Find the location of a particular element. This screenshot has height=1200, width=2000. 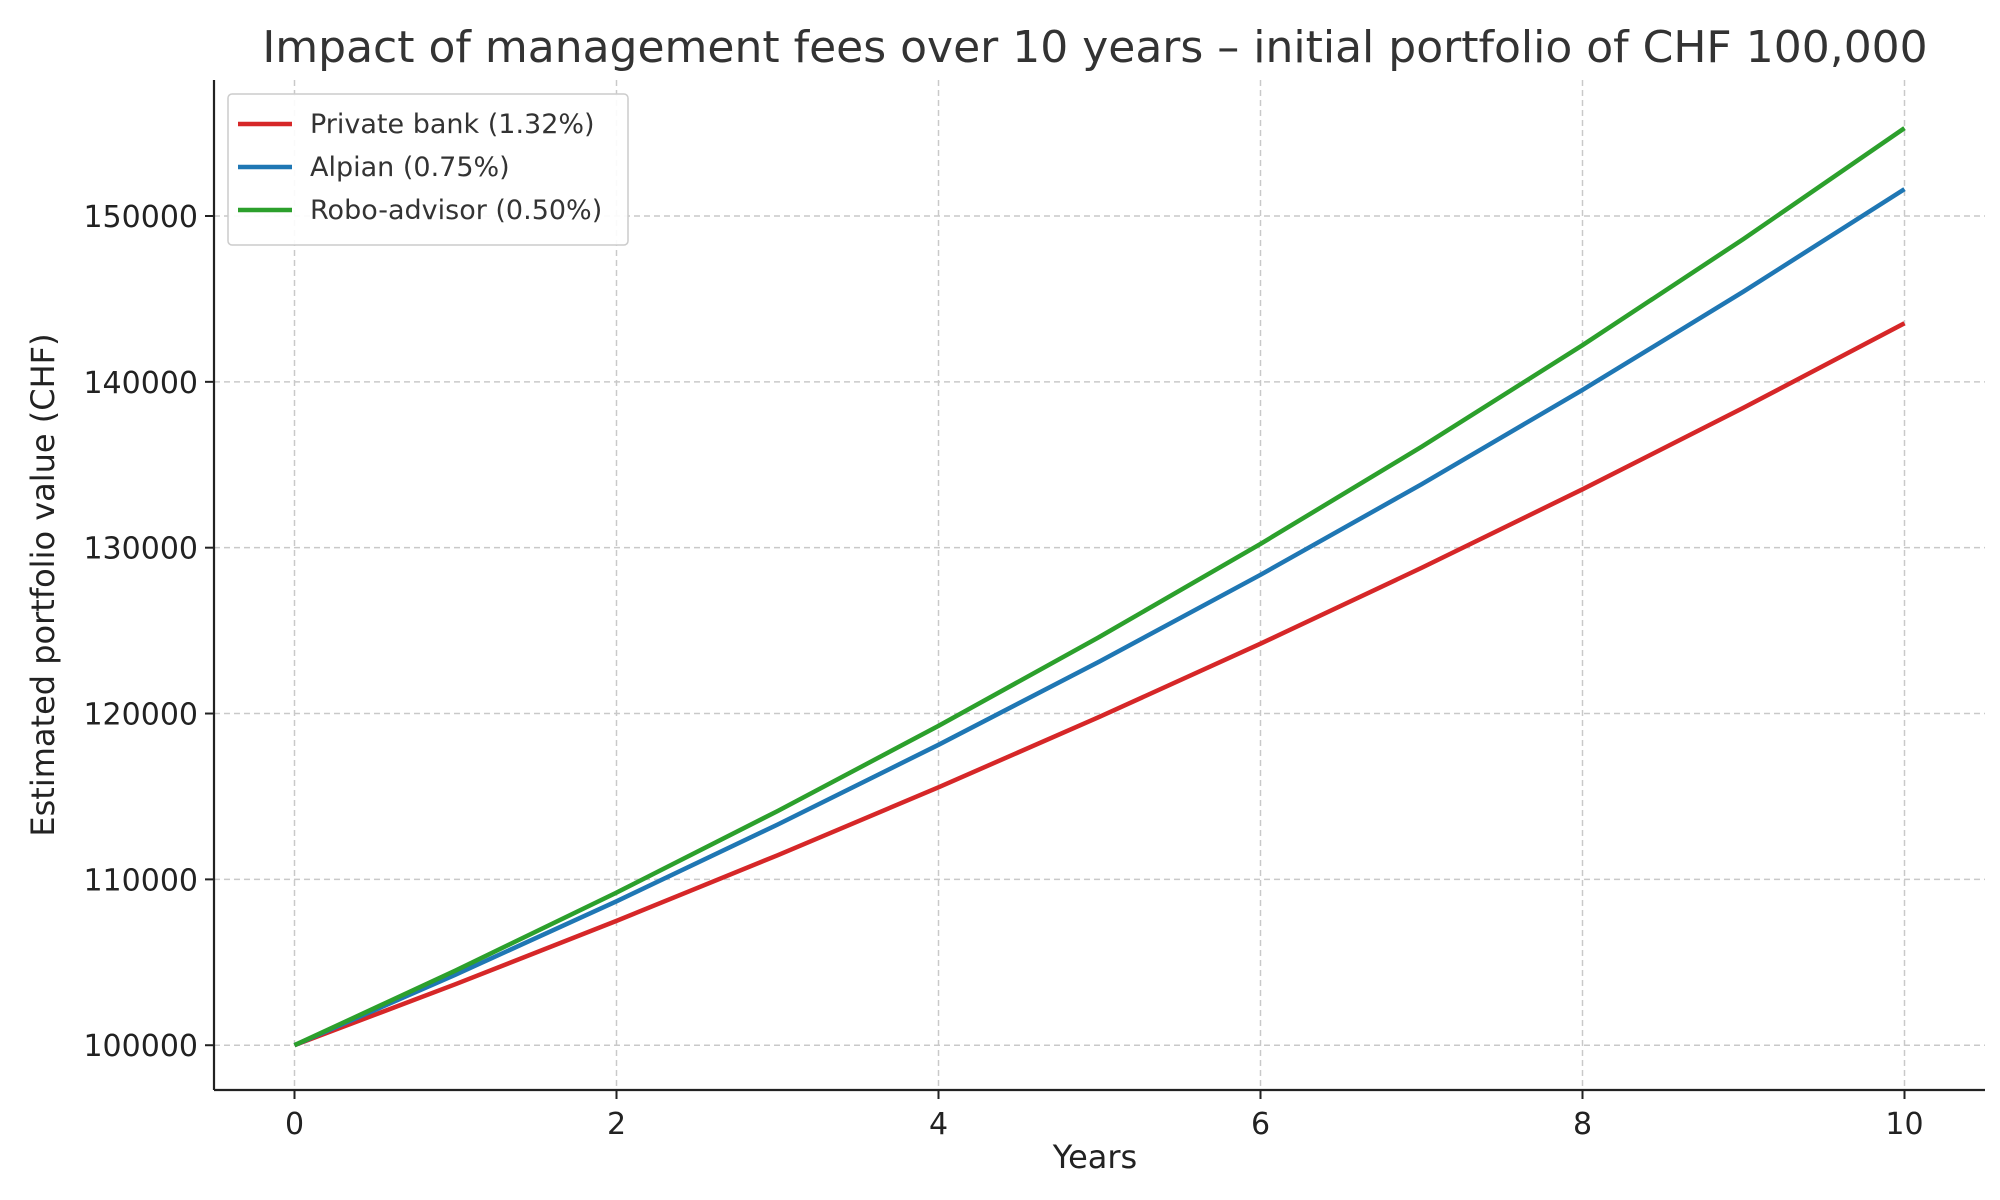

x-tick-label: 2 is located at coordinates (616, 1124).